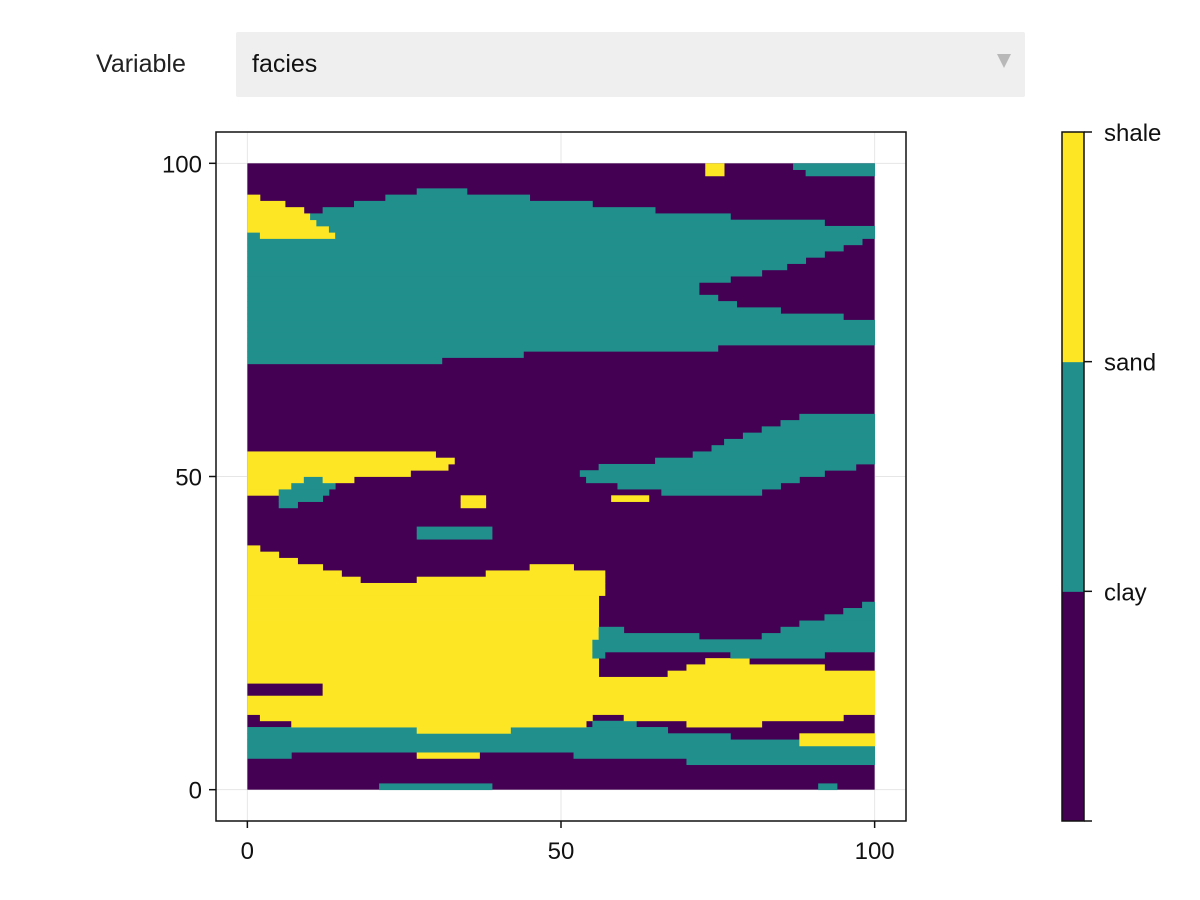  Describe the element at coordinates (630, 64) in the screenshot. I see `variable-dropdown: facies` at that location.